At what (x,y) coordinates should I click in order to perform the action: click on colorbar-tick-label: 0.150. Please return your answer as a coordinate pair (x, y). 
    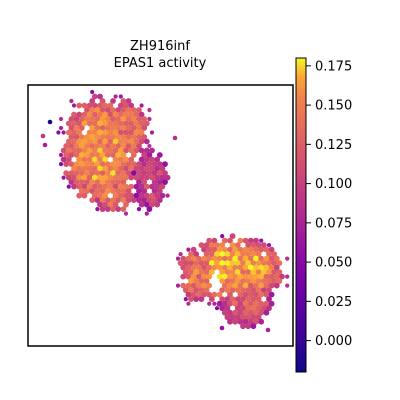
    Looking at the image, I should click on (333, 106).